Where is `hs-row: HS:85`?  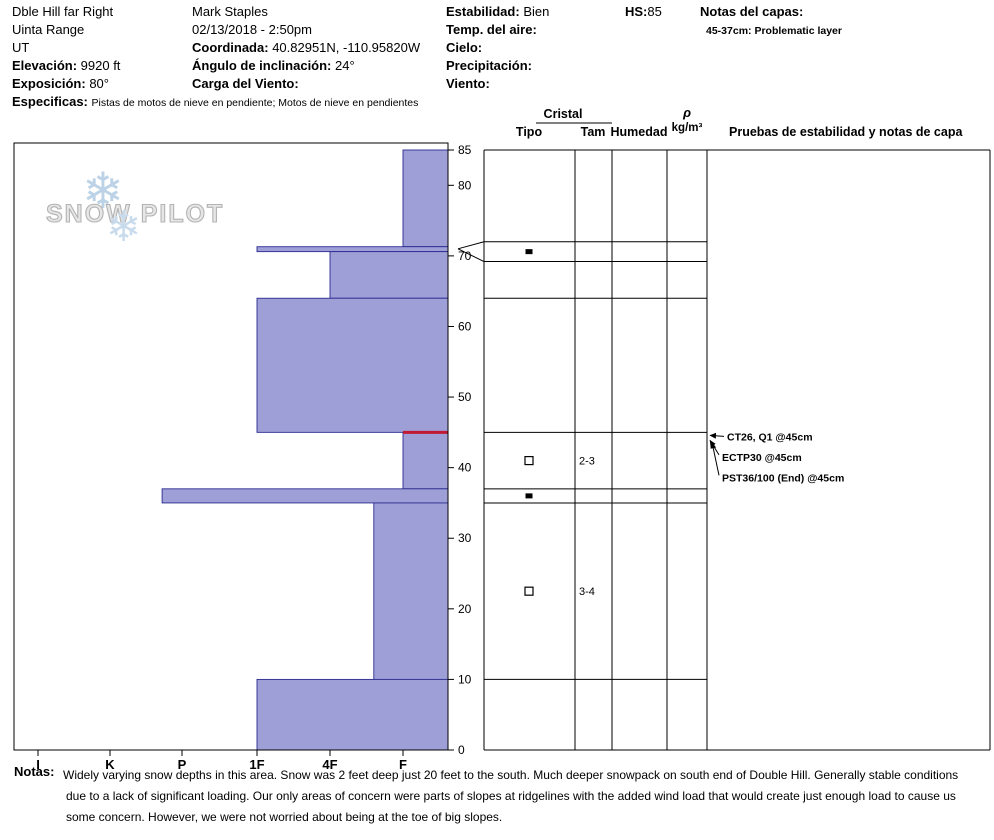 hs-row: HS:85 is located at coordinates (643, 11).